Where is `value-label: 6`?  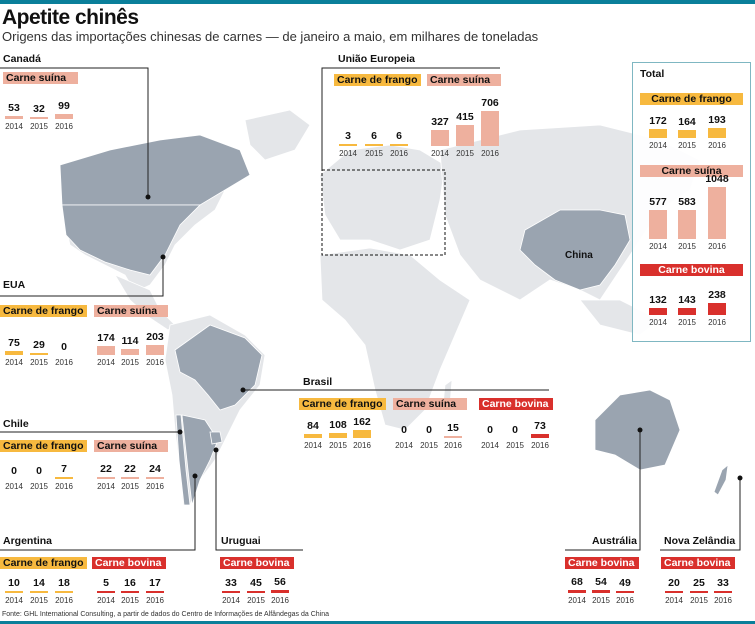
value-label: 6 is located at coordinates (399, 136).